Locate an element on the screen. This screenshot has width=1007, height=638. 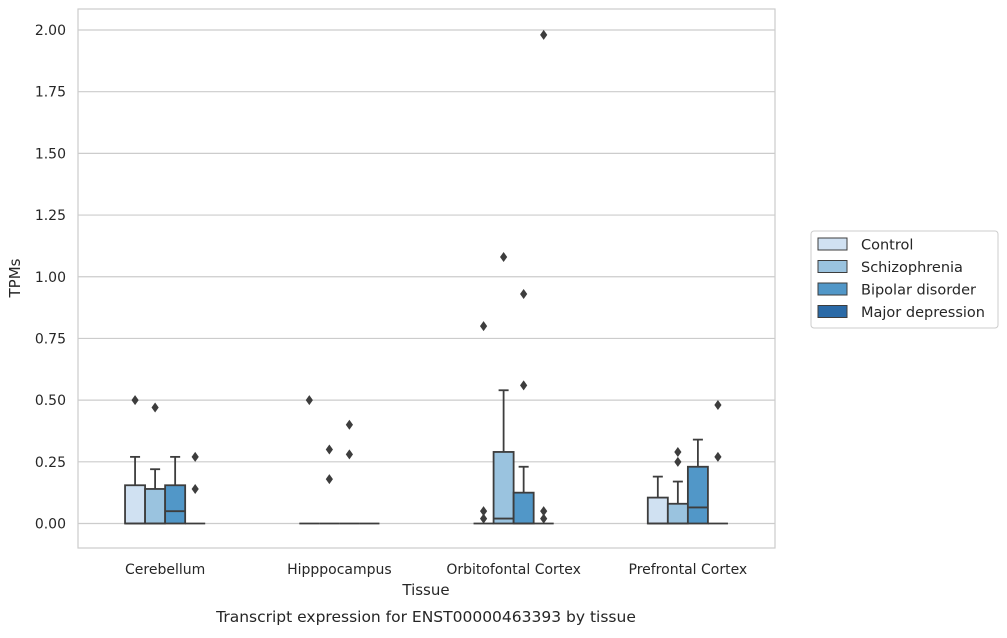
y-tick-label: 0.00 is located at coordinates (50, 525).